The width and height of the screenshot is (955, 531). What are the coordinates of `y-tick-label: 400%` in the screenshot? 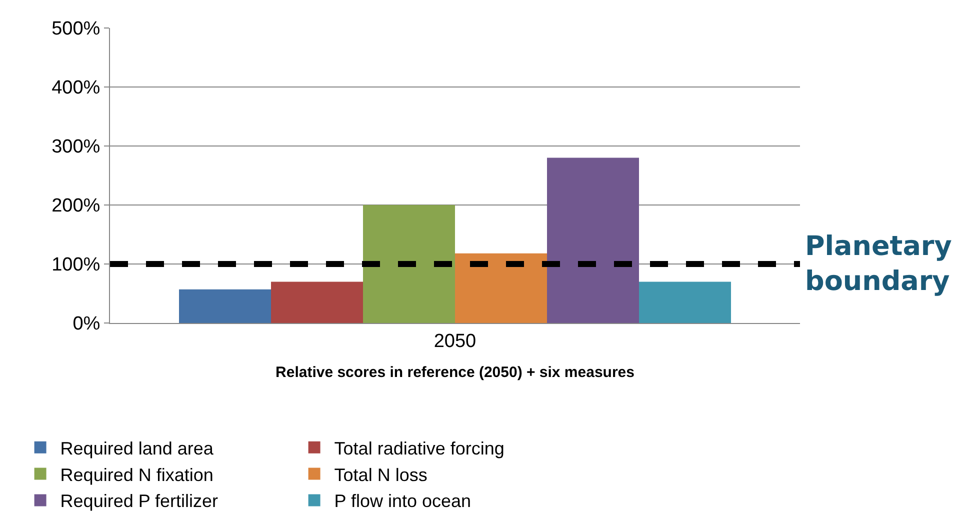 It's located at (76, 88).